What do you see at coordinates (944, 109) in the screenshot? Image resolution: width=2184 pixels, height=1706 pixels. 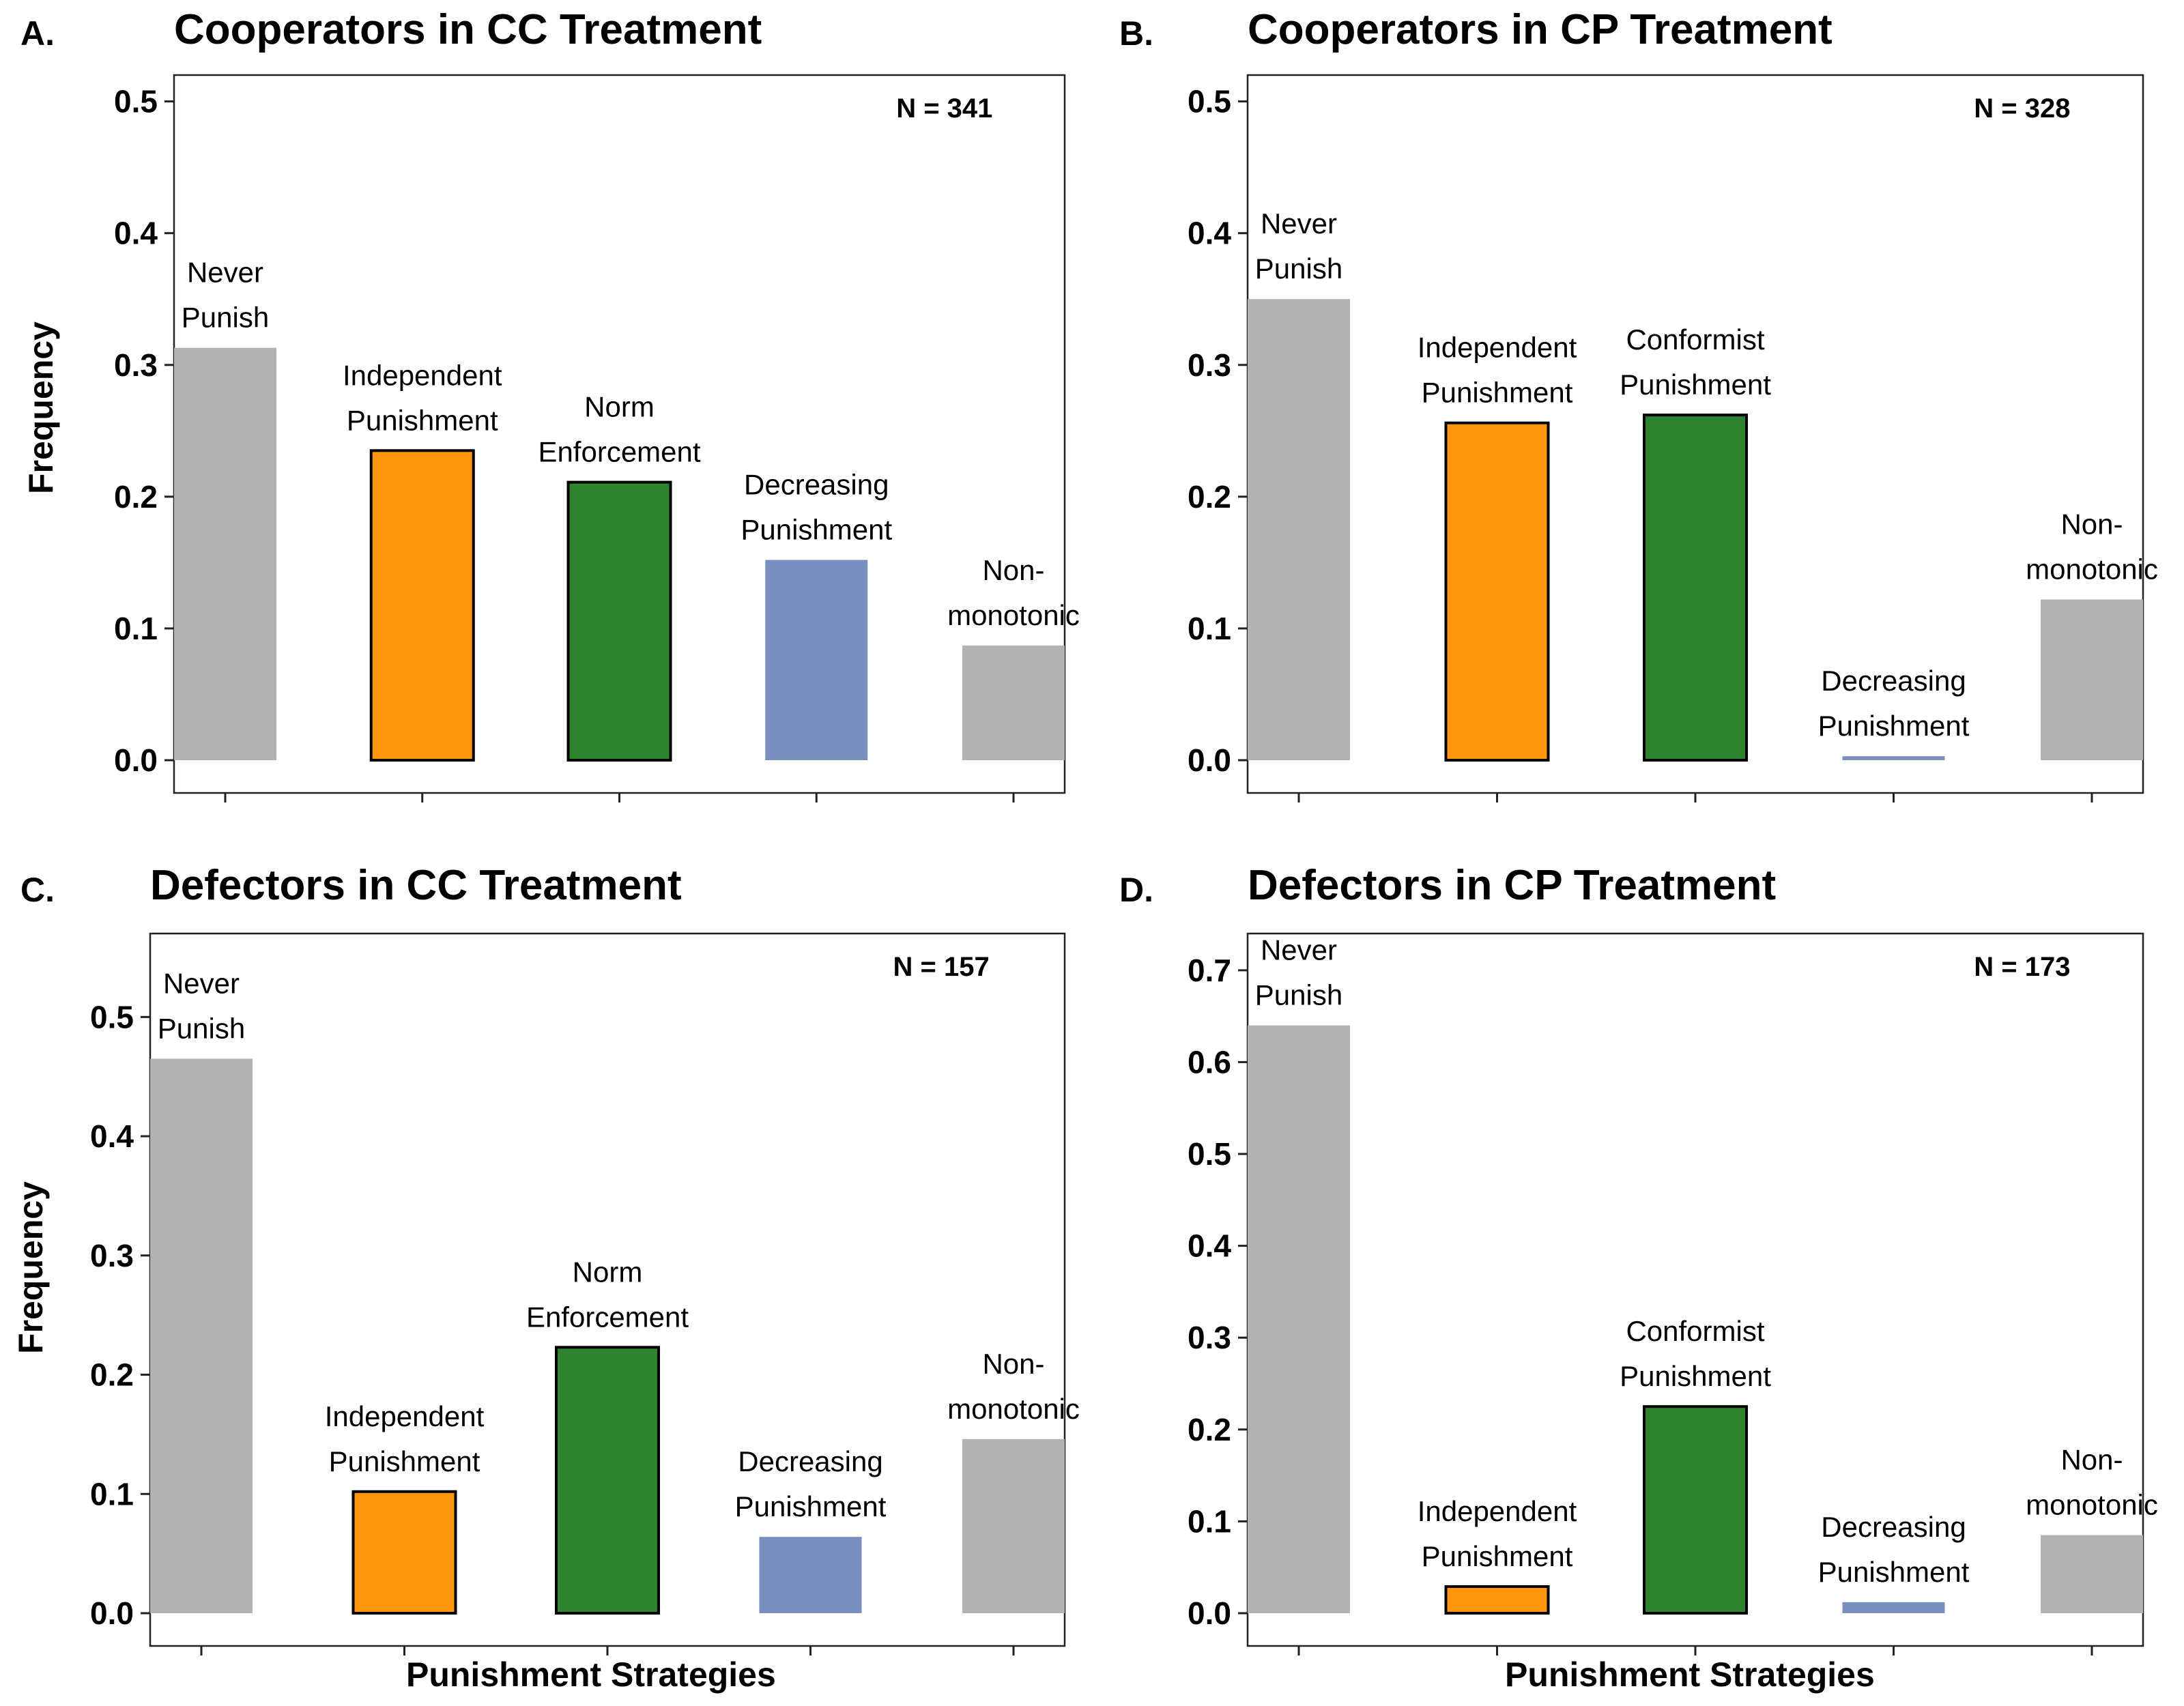 I see `sample-size-label: N = 341` at bounding box center [944, 109].